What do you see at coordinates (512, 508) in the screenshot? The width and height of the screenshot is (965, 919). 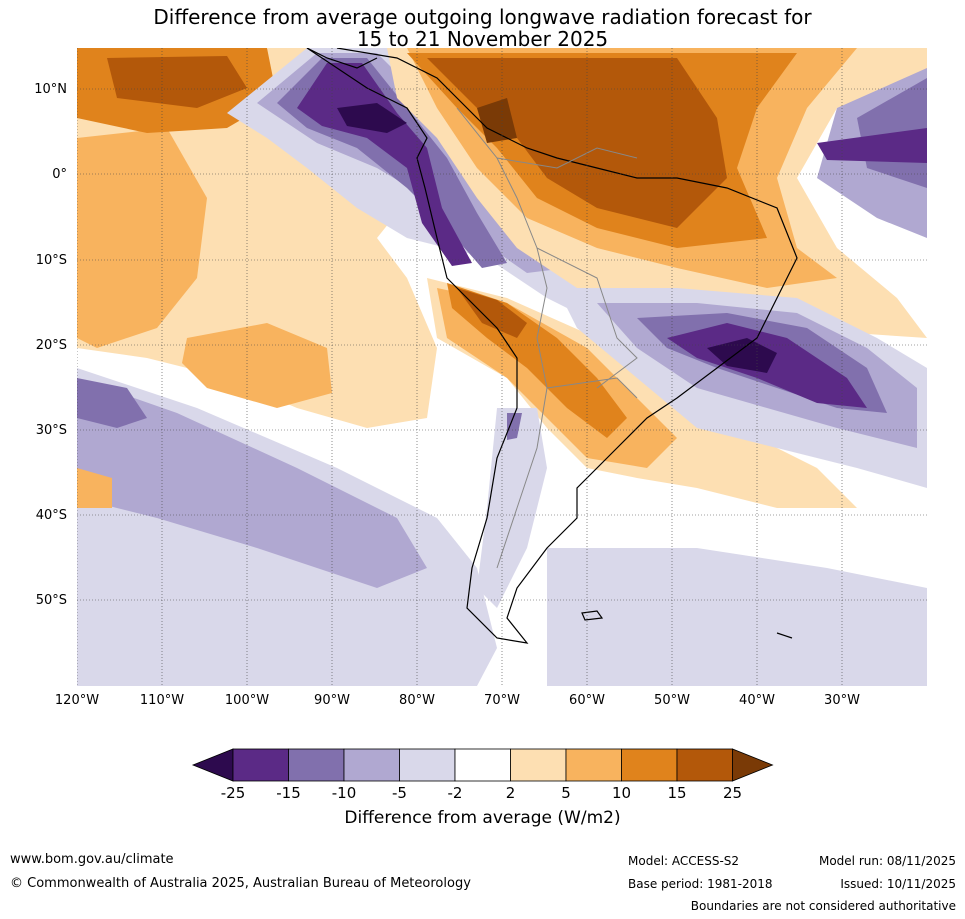 I see `negative-anomaly-patagonia` at bounding box center [512, 508].